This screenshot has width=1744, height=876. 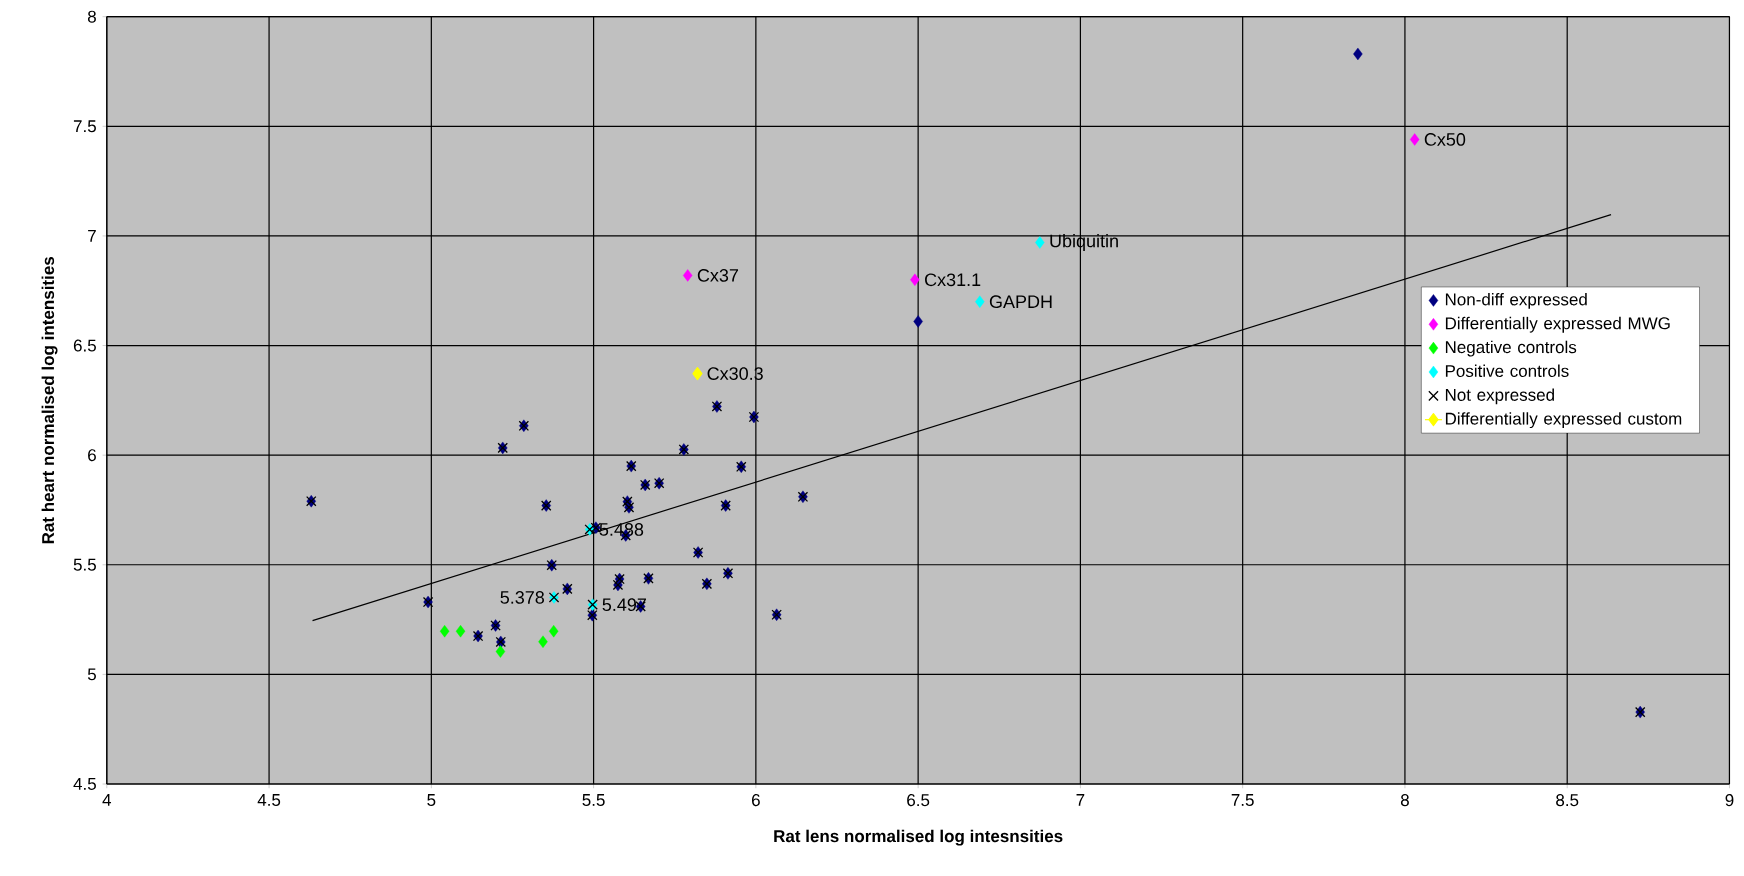 What do you see at coordinates (91, 16) in the screenshot?
I see `y-tick-label: 8` at bounding box center [91, 16].